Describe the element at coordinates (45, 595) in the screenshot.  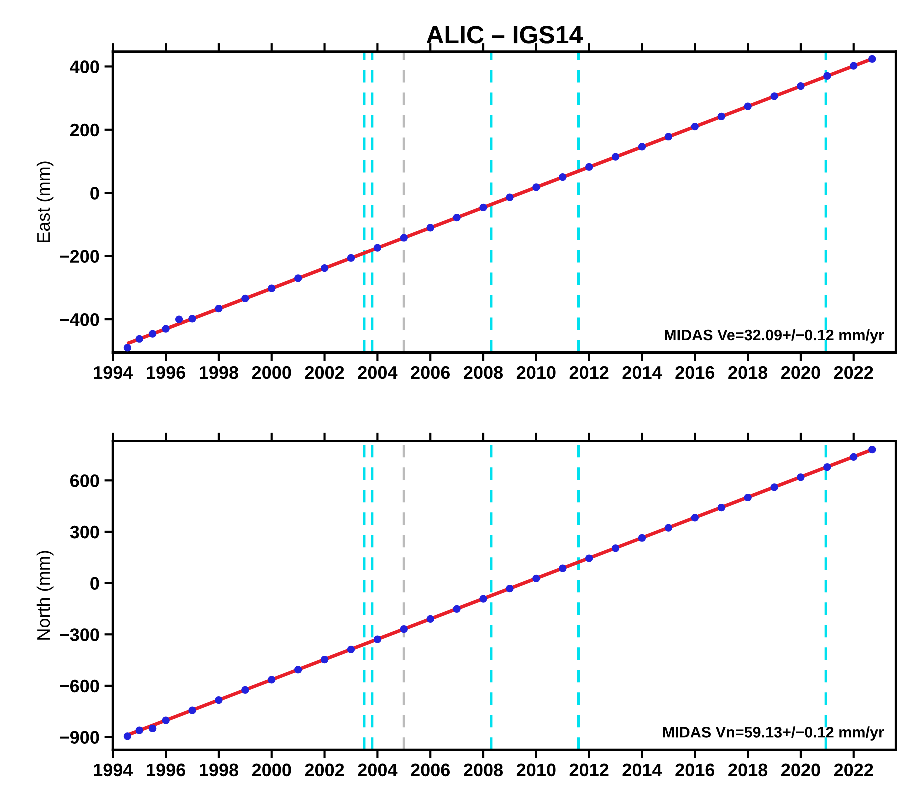
I see `y-axis-title: North (mm)` at that location.